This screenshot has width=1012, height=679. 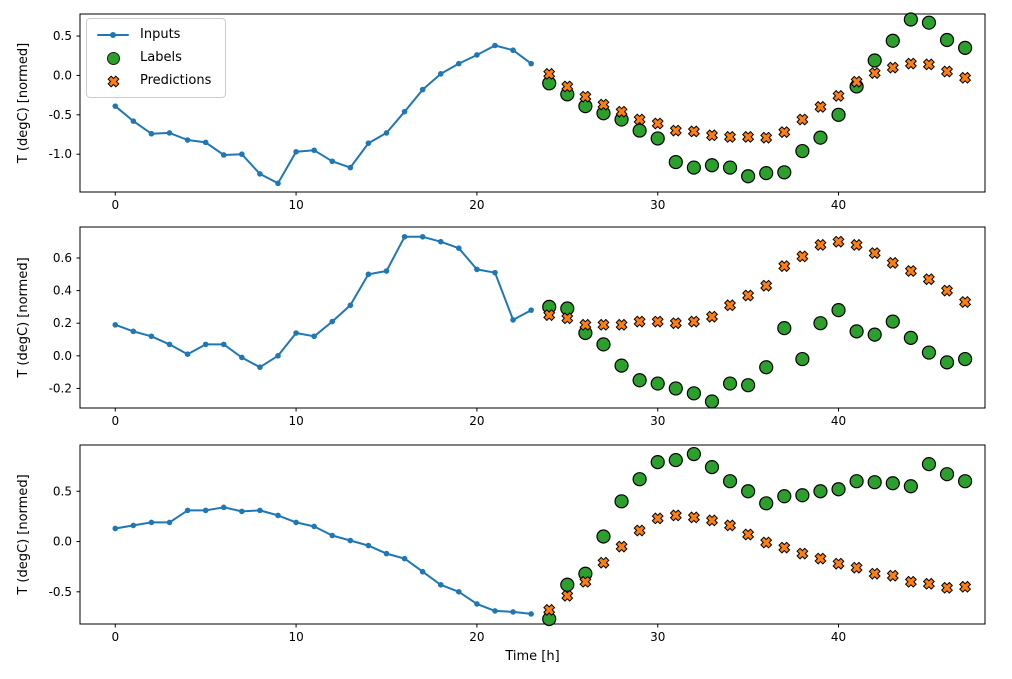 I want to click on legend-label: Inputs, so click(x=160, y=34).